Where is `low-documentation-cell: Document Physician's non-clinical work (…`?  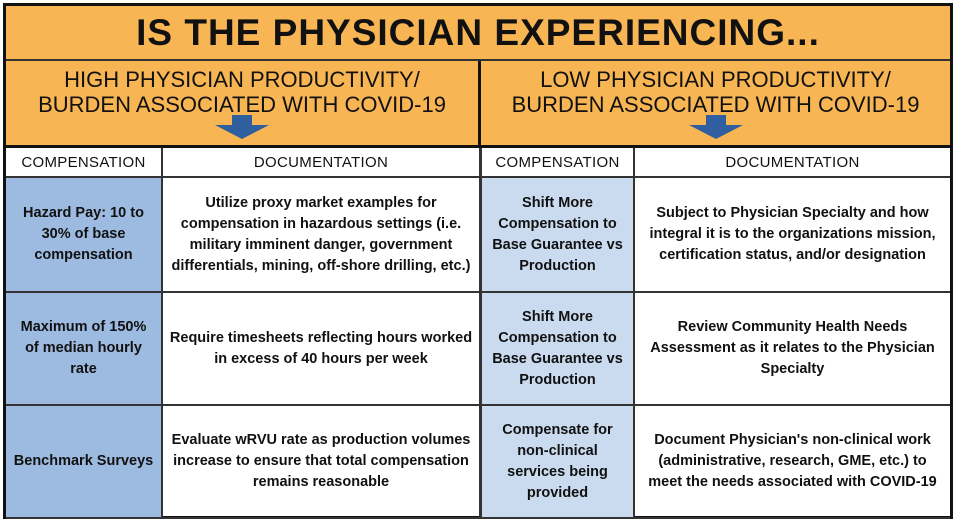 low-documentation-cell: Document Physician's non-clinical work (… is located at coordinates (792, 462).